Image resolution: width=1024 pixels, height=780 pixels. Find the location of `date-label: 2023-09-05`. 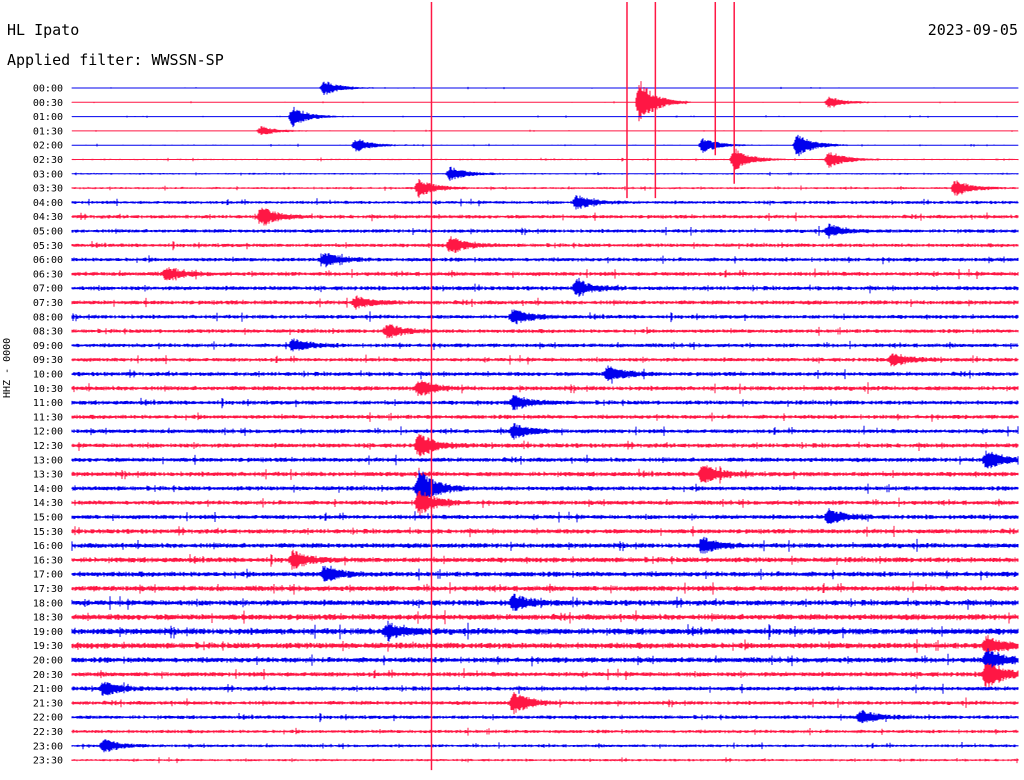

date-label: 2023-09-05 is located at coordinates (972, 30).